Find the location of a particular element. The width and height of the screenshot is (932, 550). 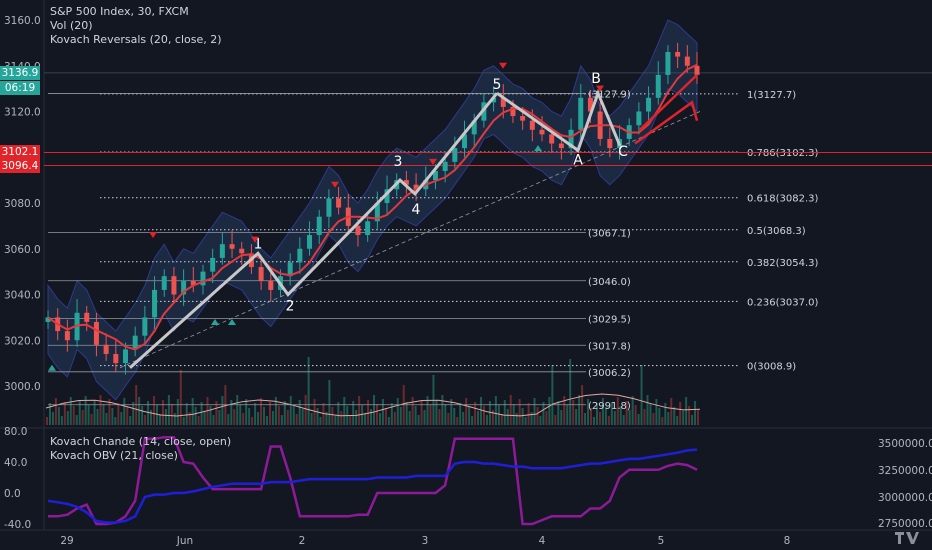

lower-right-tick: 3500000.0 is located at coordinates (905, 444).